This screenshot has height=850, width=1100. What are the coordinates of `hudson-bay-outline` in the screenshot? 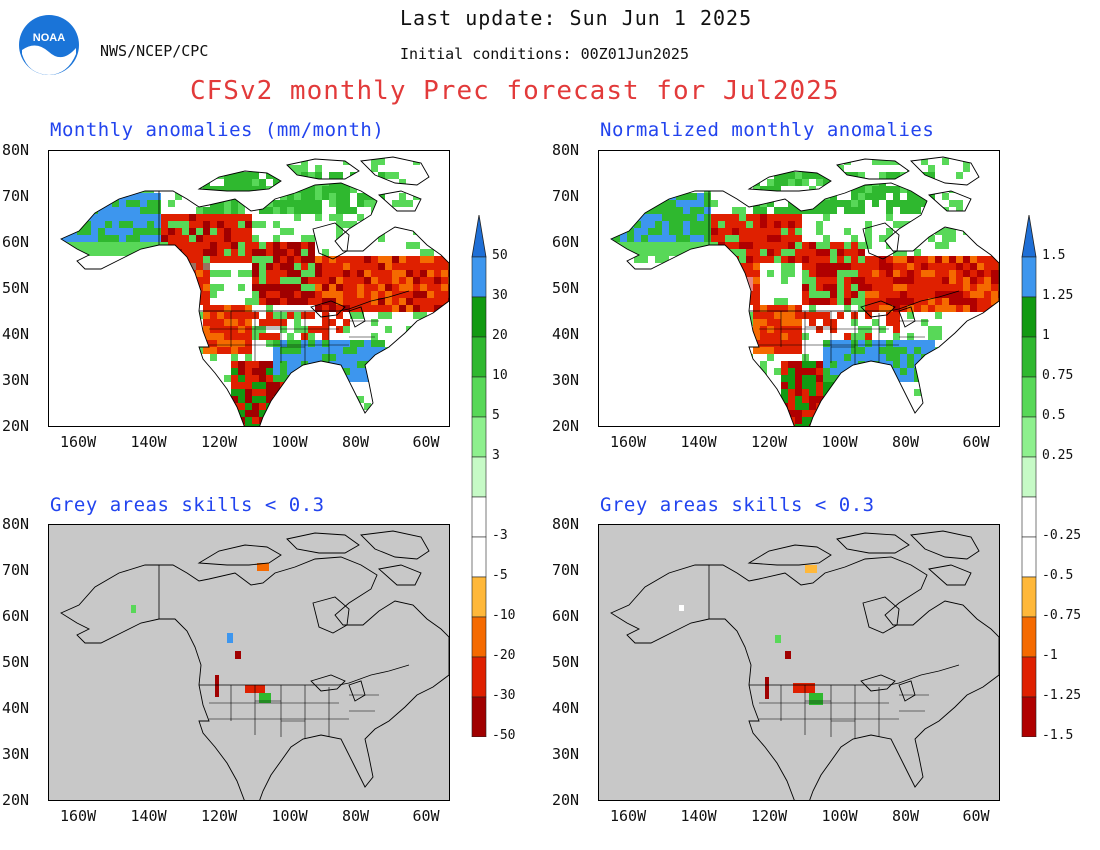 It's located at (331, 241).